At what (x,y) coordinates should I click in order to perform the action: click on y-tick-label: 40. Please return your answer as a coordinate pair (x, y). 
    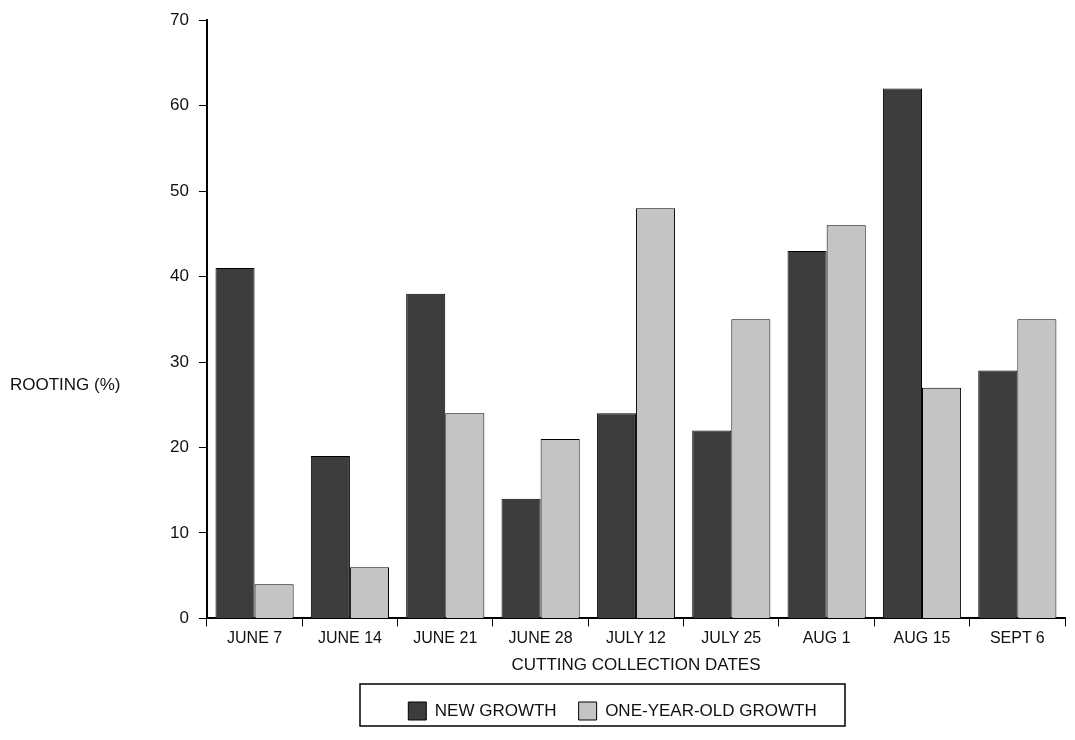
    Looking at the image, I should click on (179, 276).